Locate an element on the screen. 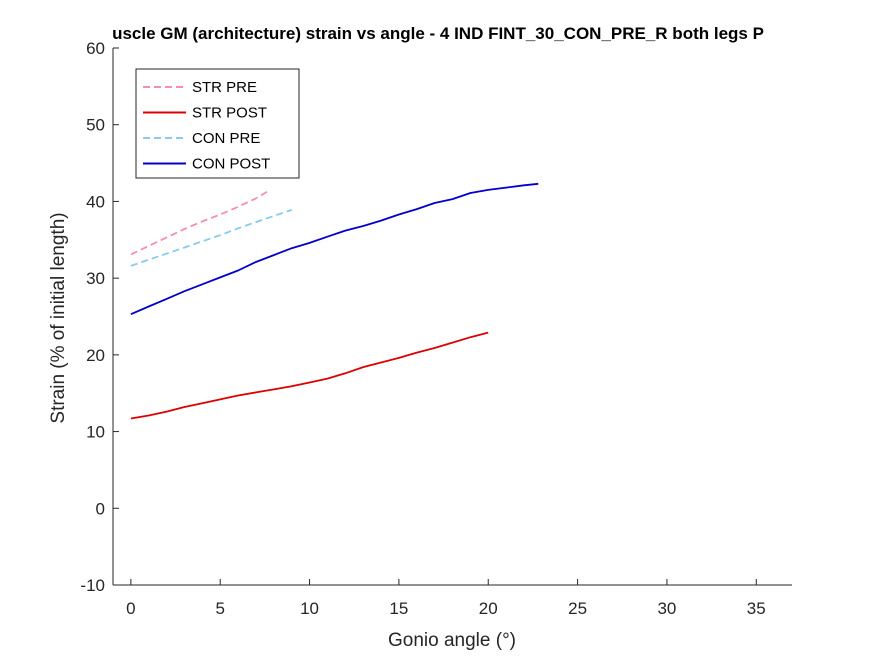  y-tick-label: 0 is located at coordinates (100, 508).